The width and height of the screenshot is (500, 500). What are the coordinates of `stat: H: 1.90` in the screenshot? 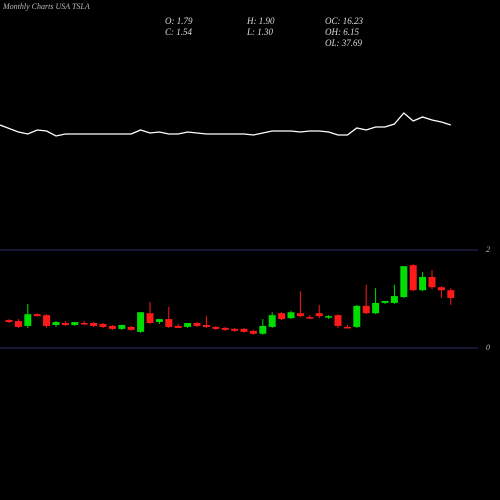 It's located at (260, 21).